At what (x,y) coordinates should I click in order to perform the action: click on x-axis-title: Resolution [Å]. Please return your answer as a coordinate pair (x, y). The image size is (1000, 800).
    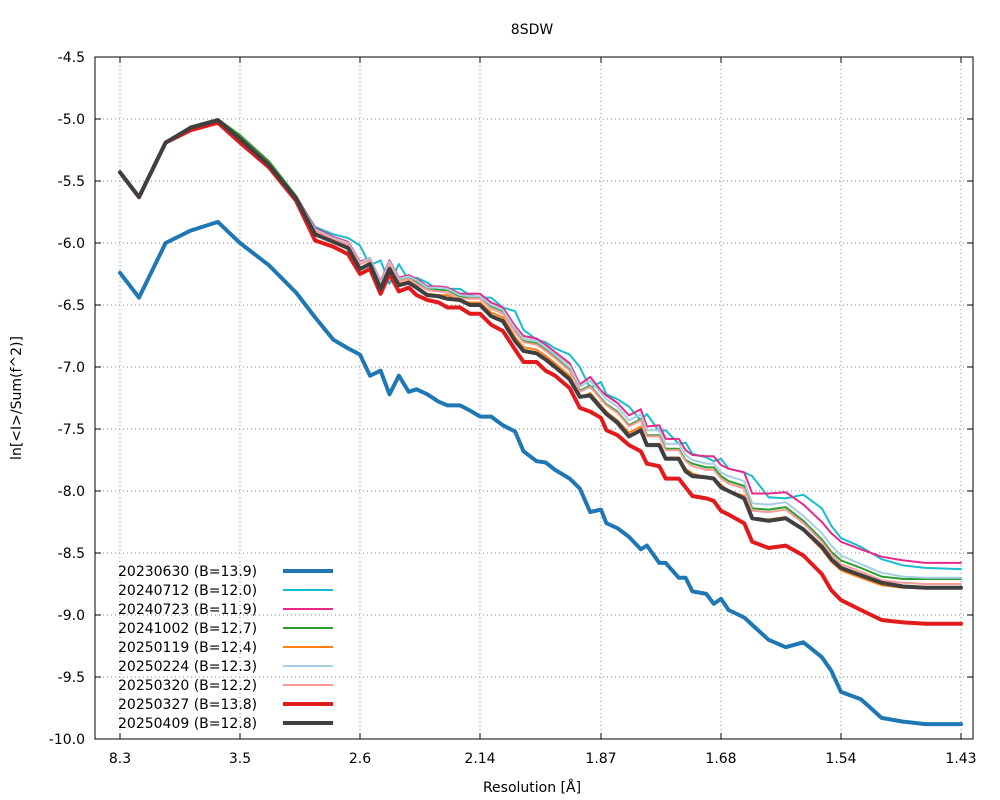
    Looking at the image, I should click on (532, 787).